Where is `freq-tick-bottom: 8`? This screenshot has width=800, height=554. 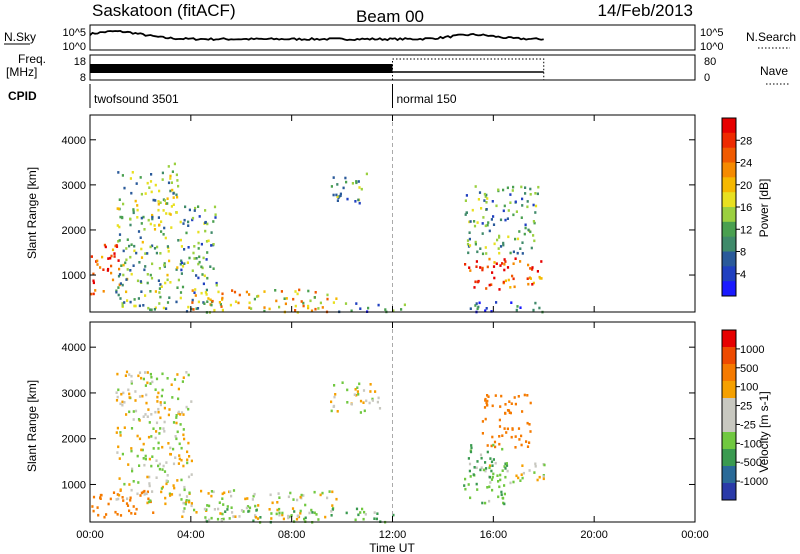
freq-tick-bottom: 8 is located at coordinates (83, 78).